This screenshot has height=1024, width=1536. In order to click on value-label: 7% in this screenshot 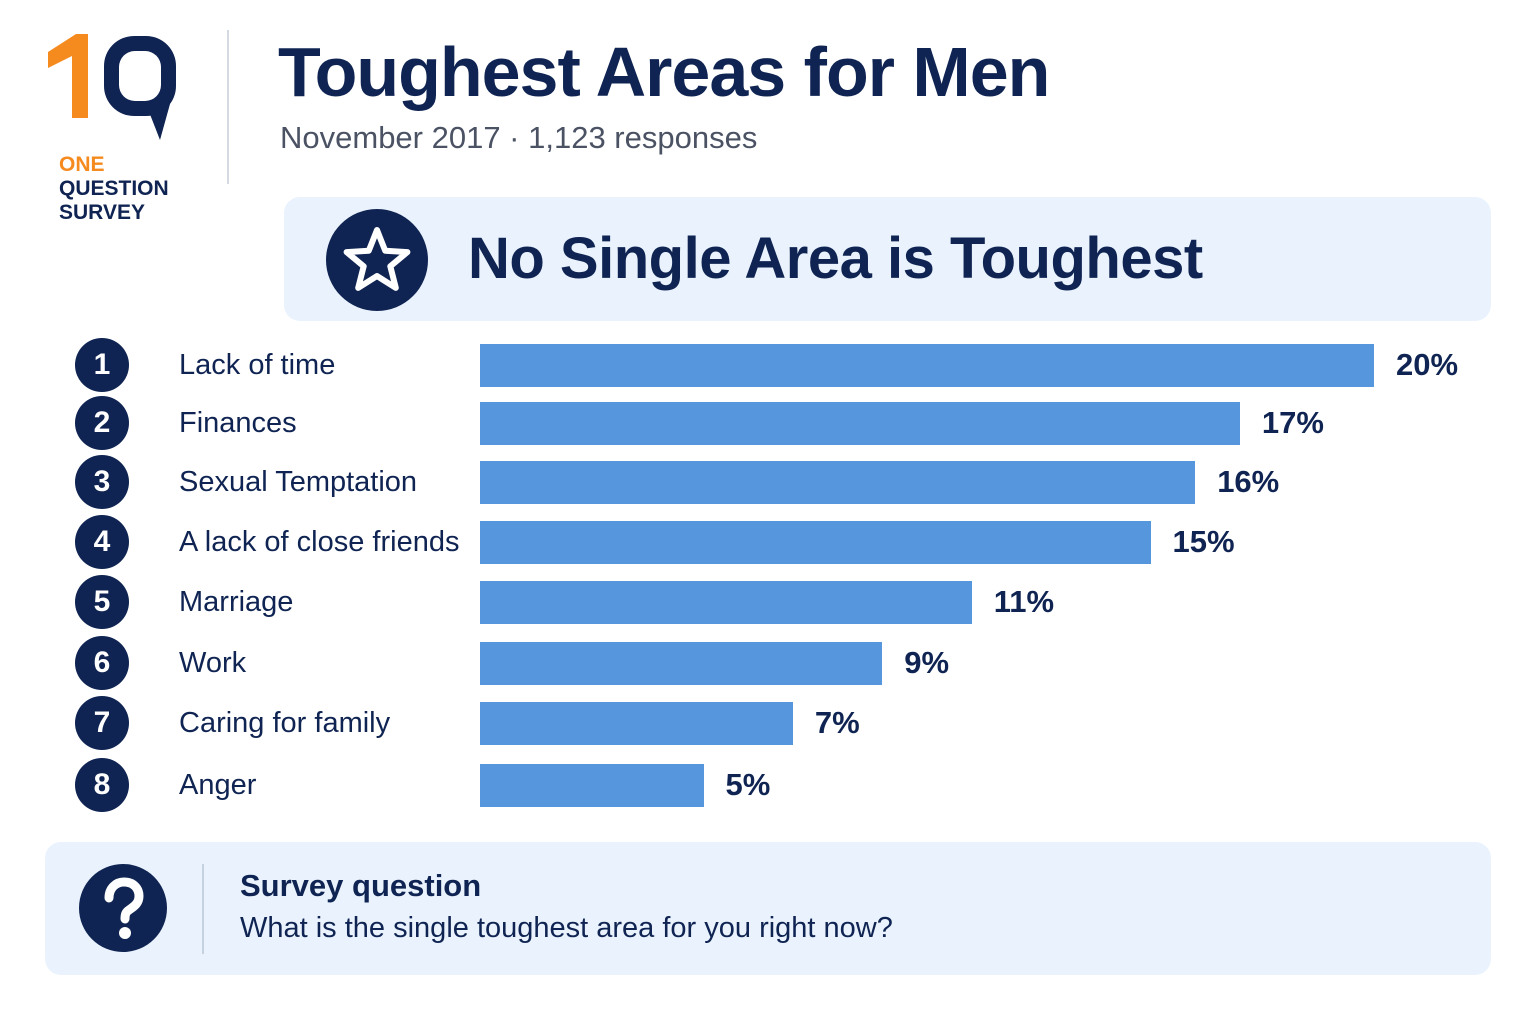, I will do `click(837, 722)`.